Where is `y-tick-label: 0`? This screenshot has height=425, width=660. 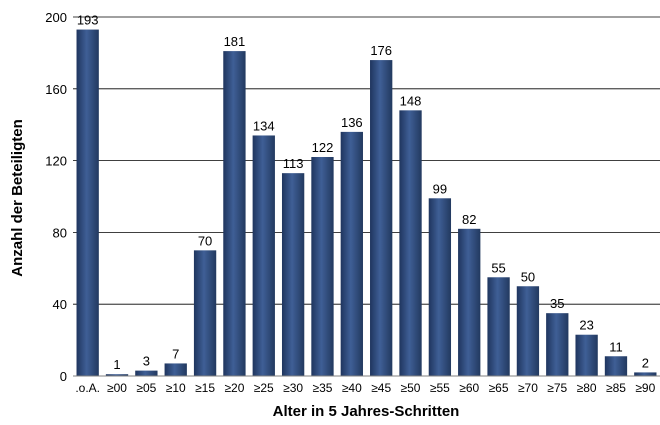 y-tick-label: 0 is located at coordinates (63, 376).